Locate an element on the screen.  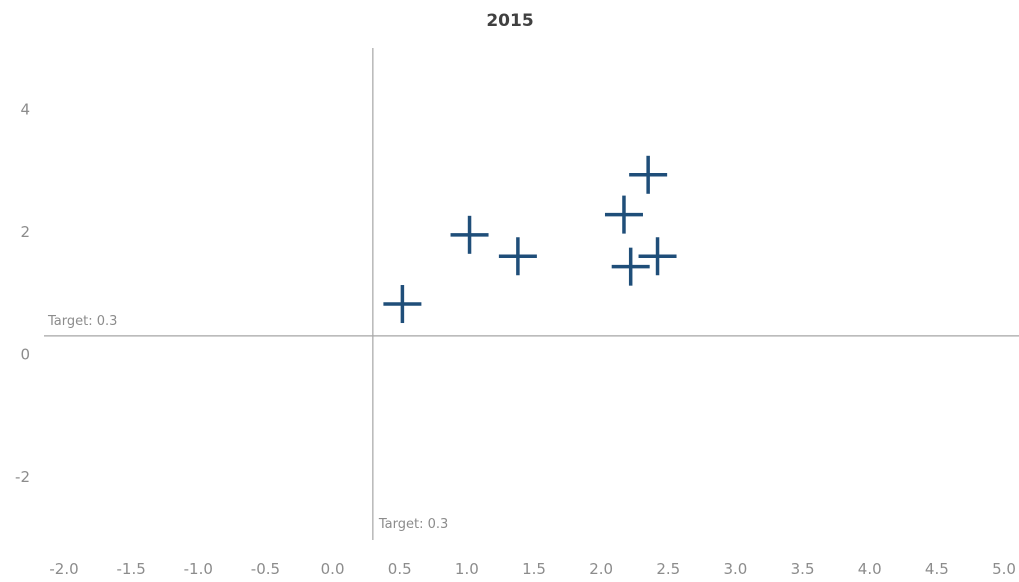
x-tick-label: -1.5 is located at coordinates (131, 569).